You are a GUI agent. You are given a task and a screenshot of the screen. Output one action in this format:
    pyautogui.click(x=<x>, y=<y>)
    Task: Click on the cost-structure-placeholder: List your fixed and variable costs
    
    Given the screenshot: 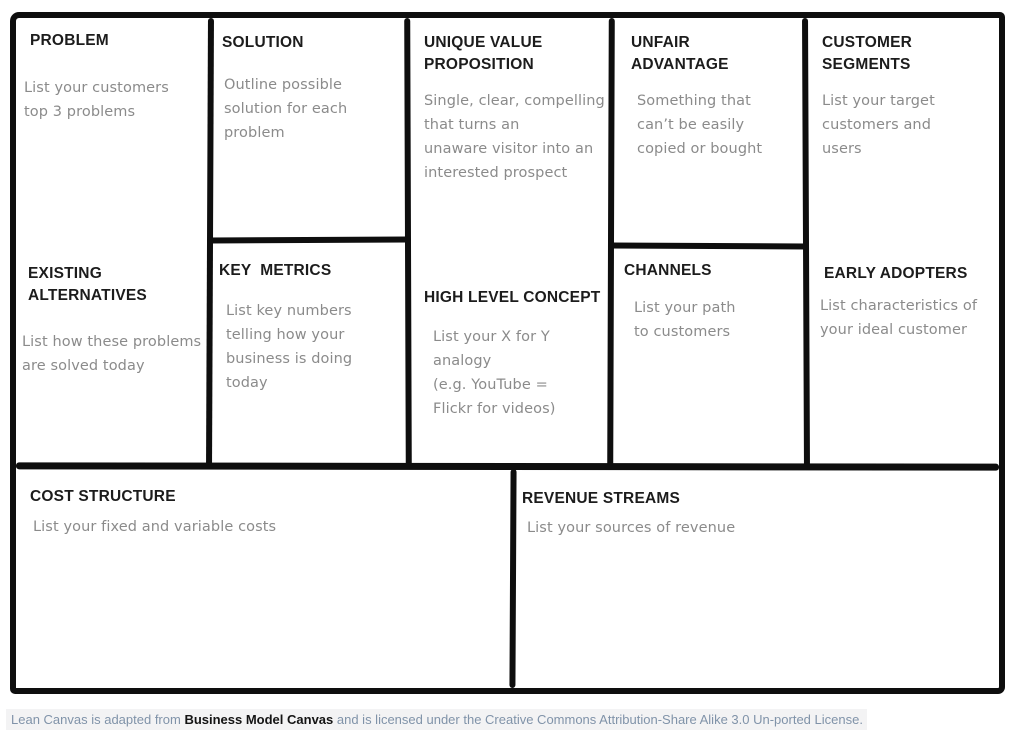 What is the action you would take?
    pyautogui.click(x=155, y=527)
    